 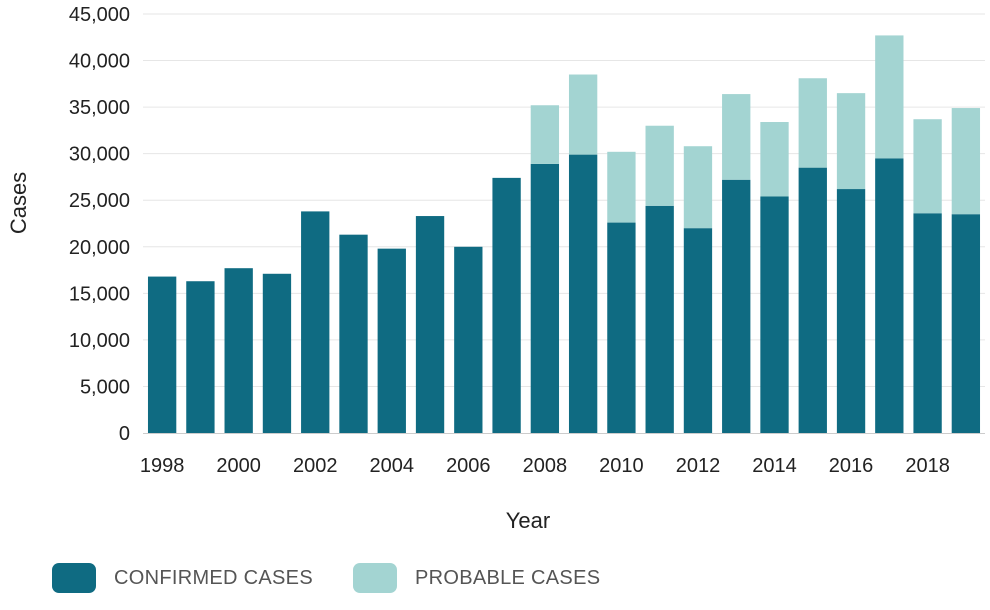 What do you see at coordinates (774, 159) in the screenshot?
I see `bar-probable-2014` at bounding box center [774, 159].